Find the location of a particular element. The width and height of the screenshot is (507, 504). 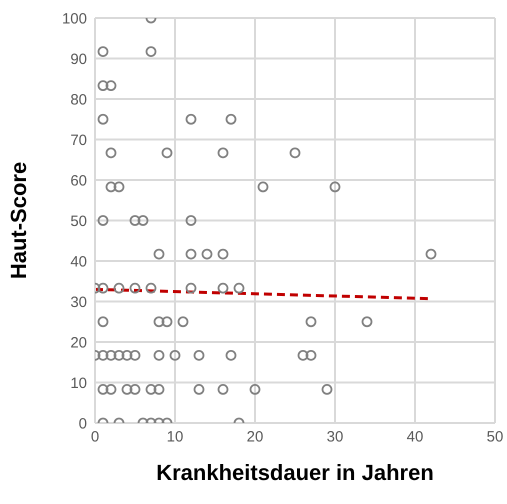

y-tick-label: 60 is located at coordinates (78, 181).